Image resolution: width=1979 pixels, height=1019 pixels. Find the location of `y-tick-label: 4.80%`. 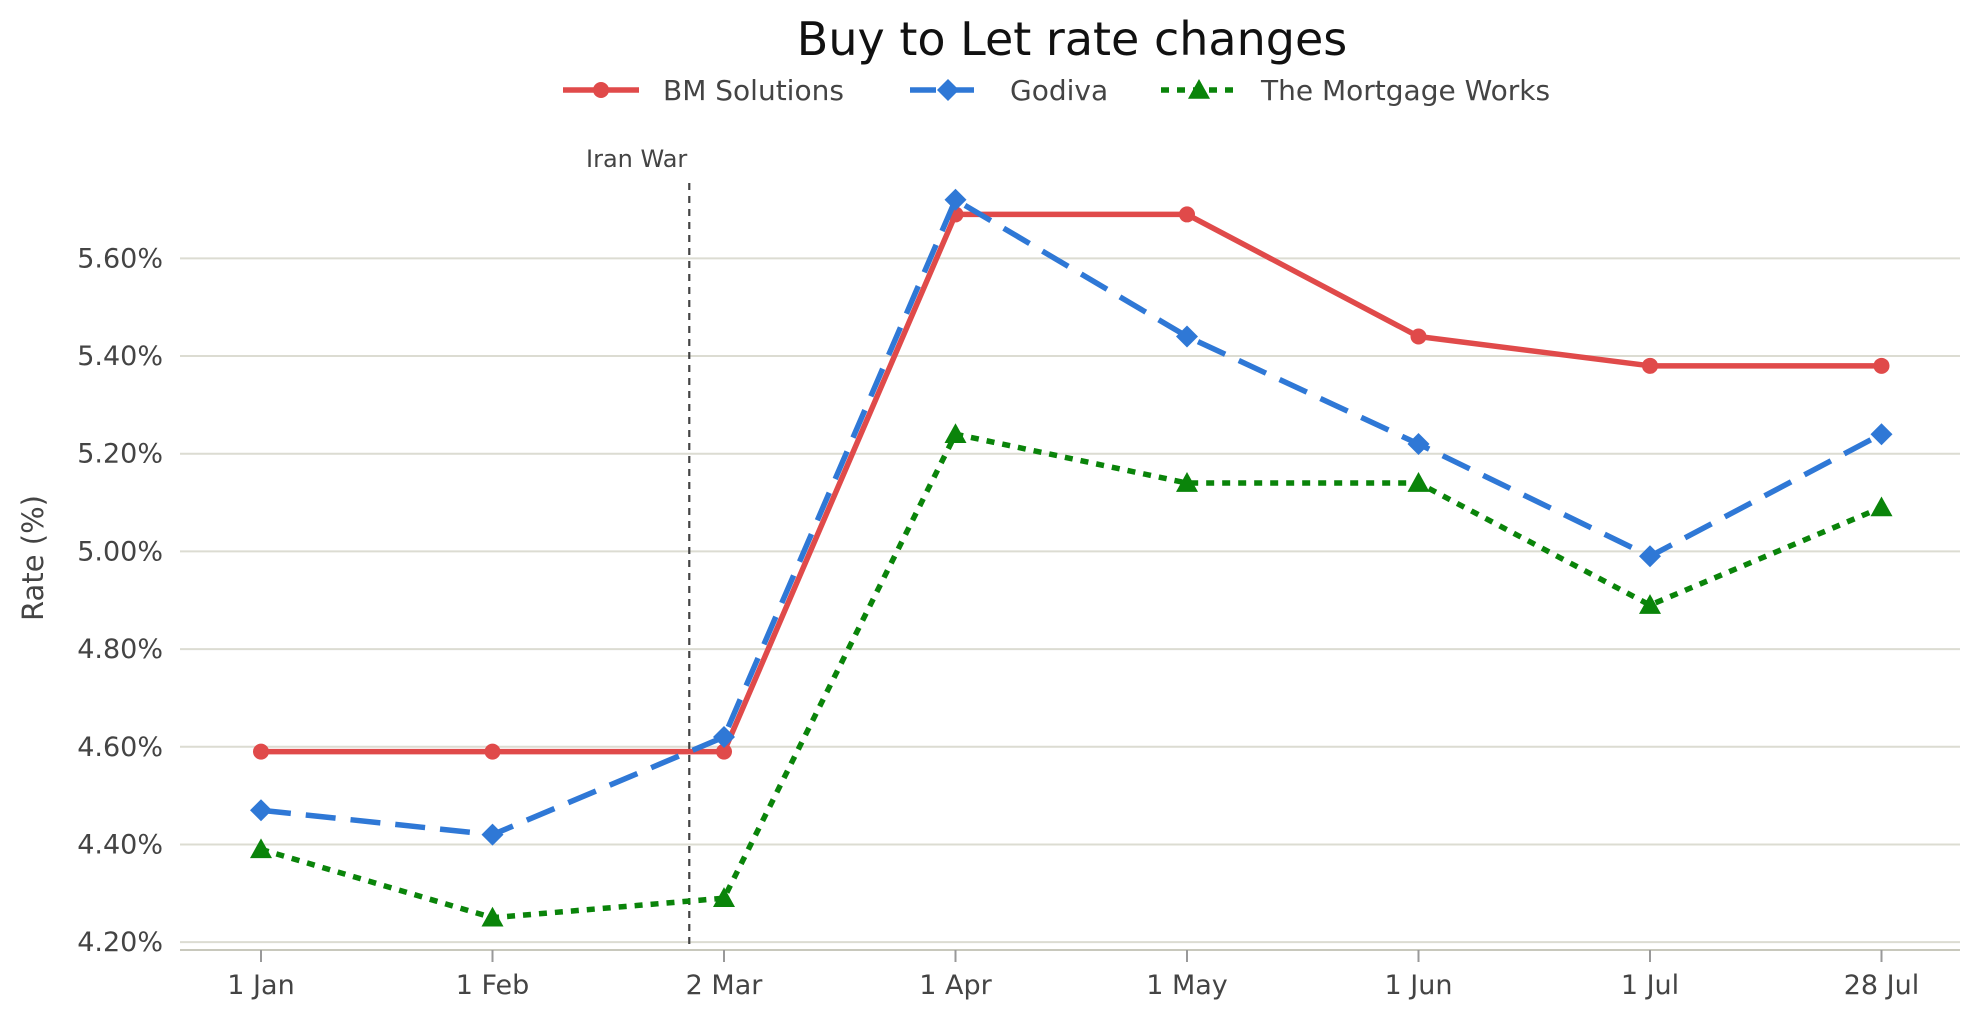

y-tick-label: 4.80% is located at coordinates (120, 649).